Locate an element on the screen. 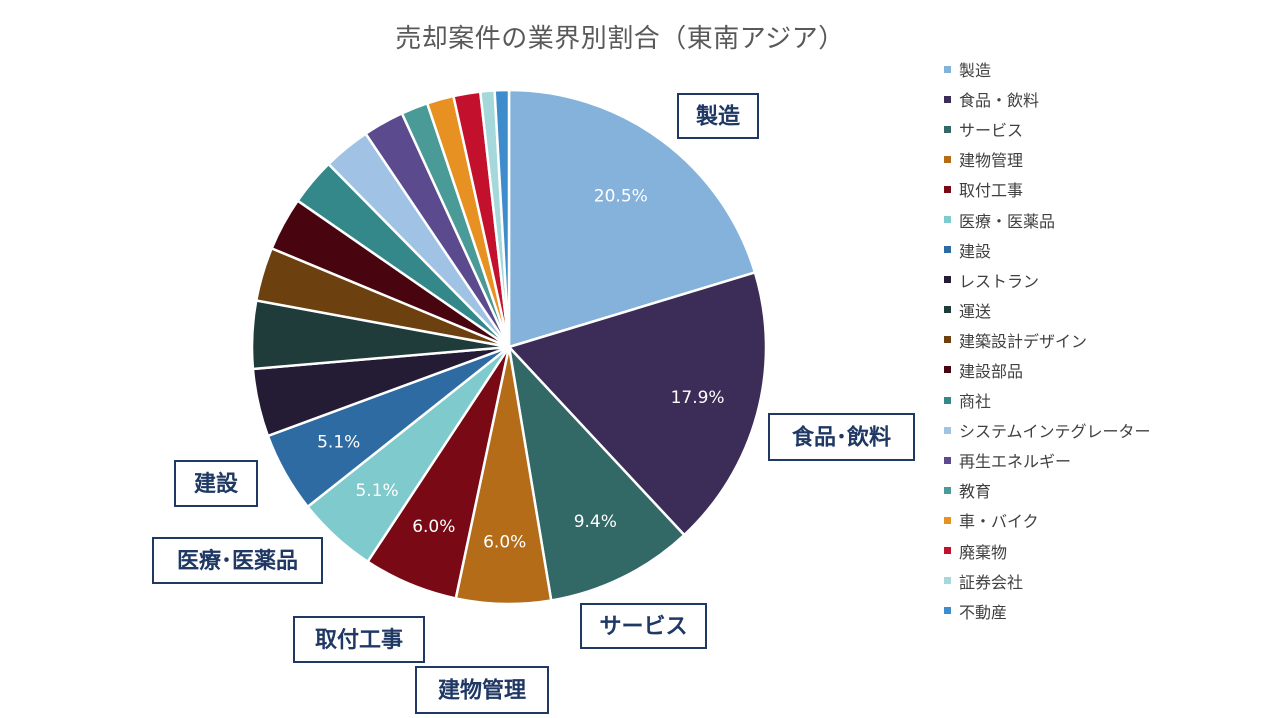 This screenshot has height=718, width=1264. legend-item: 商社 is located at coordinates (1047, 400).